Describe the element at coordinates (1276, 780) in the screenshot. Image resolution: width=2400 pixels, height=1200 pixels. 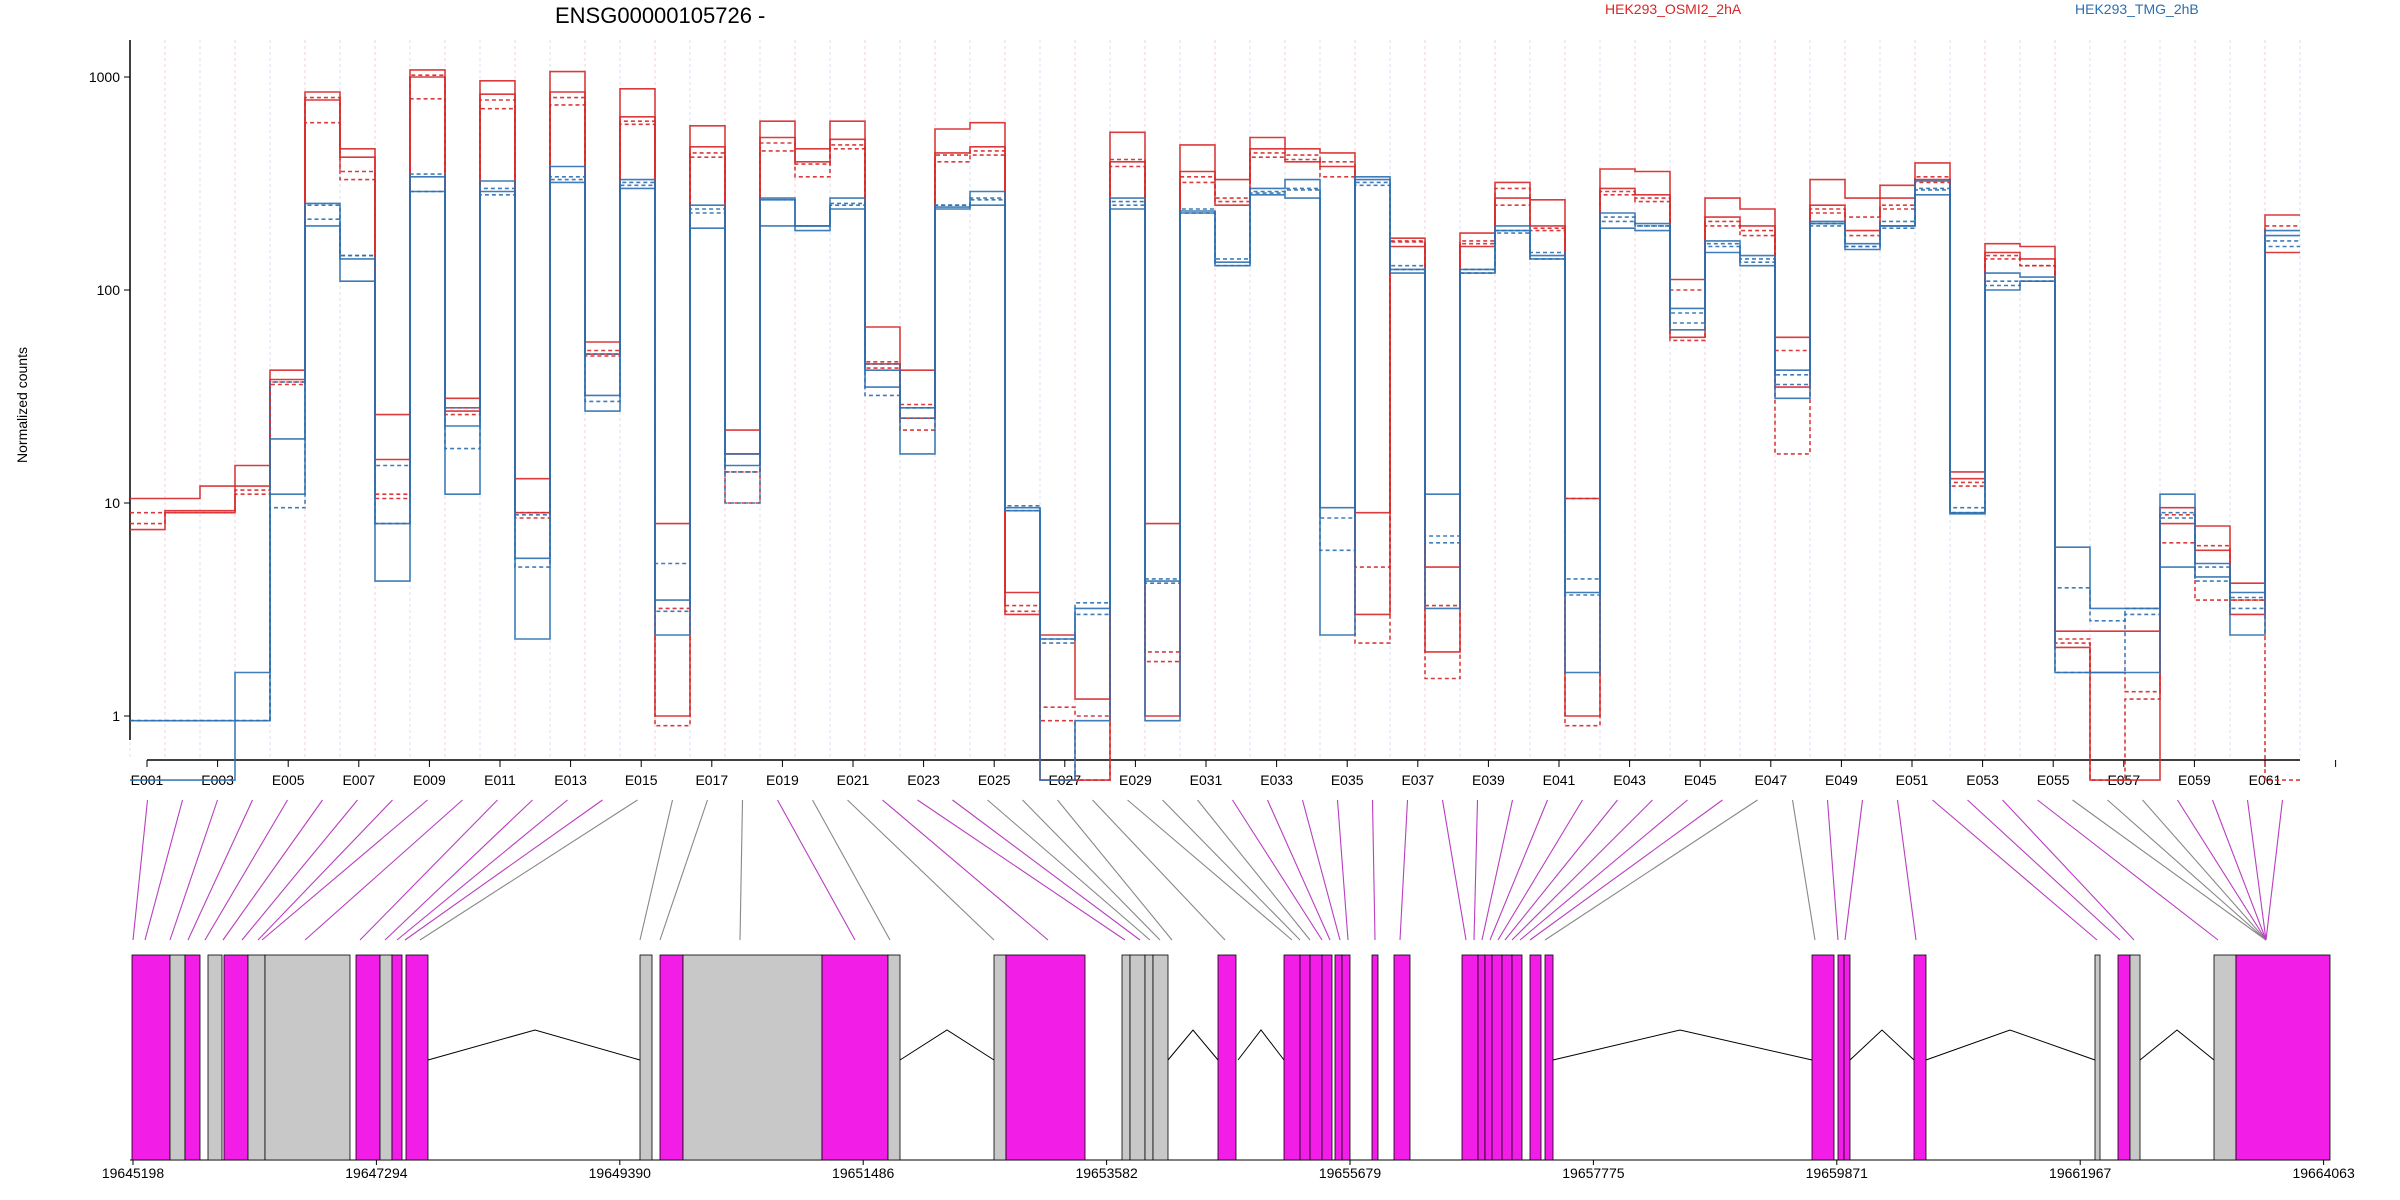
I see `x-tick-label: E033` at that location.